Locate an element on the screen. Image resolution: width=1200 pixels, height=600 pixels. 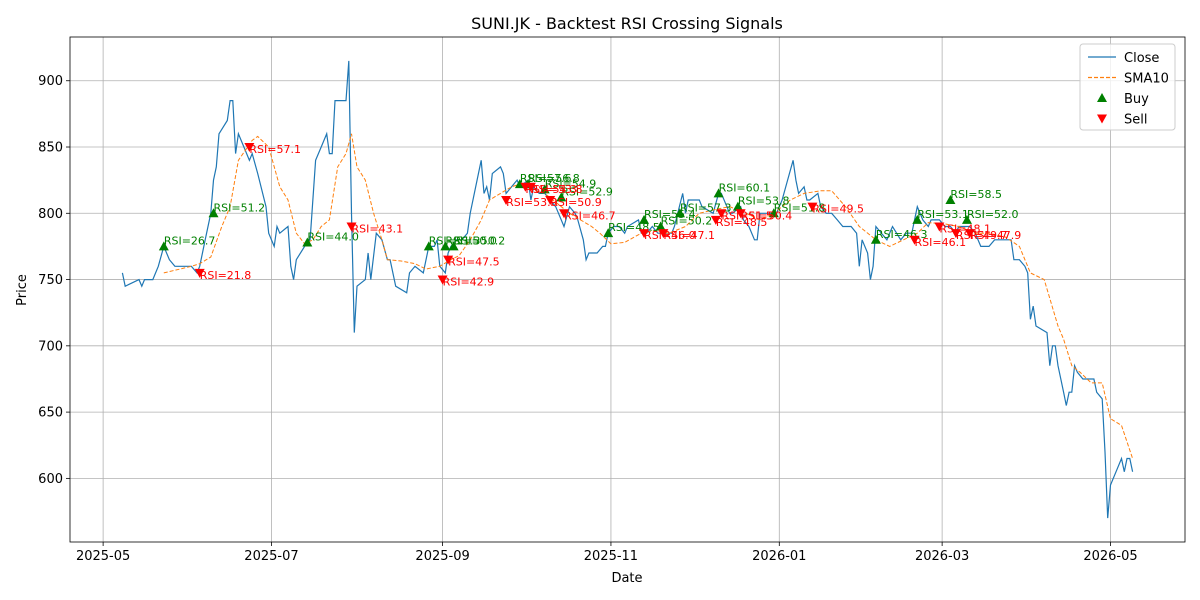
legend-box is located at coordinates (1127, 87).